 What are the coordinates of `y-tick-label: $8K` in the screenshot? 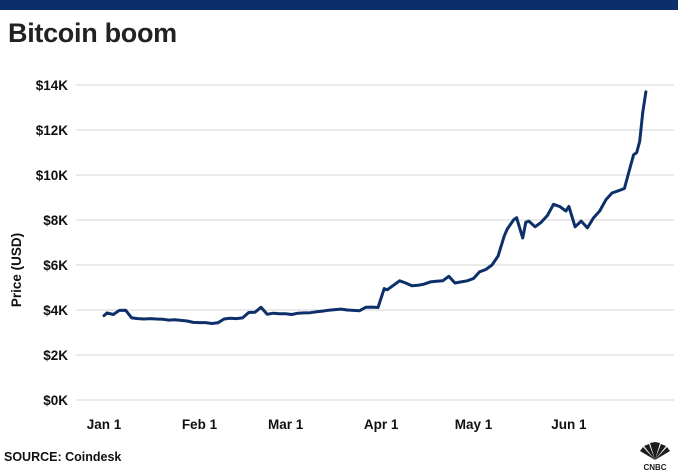 It's located at (55, 220).